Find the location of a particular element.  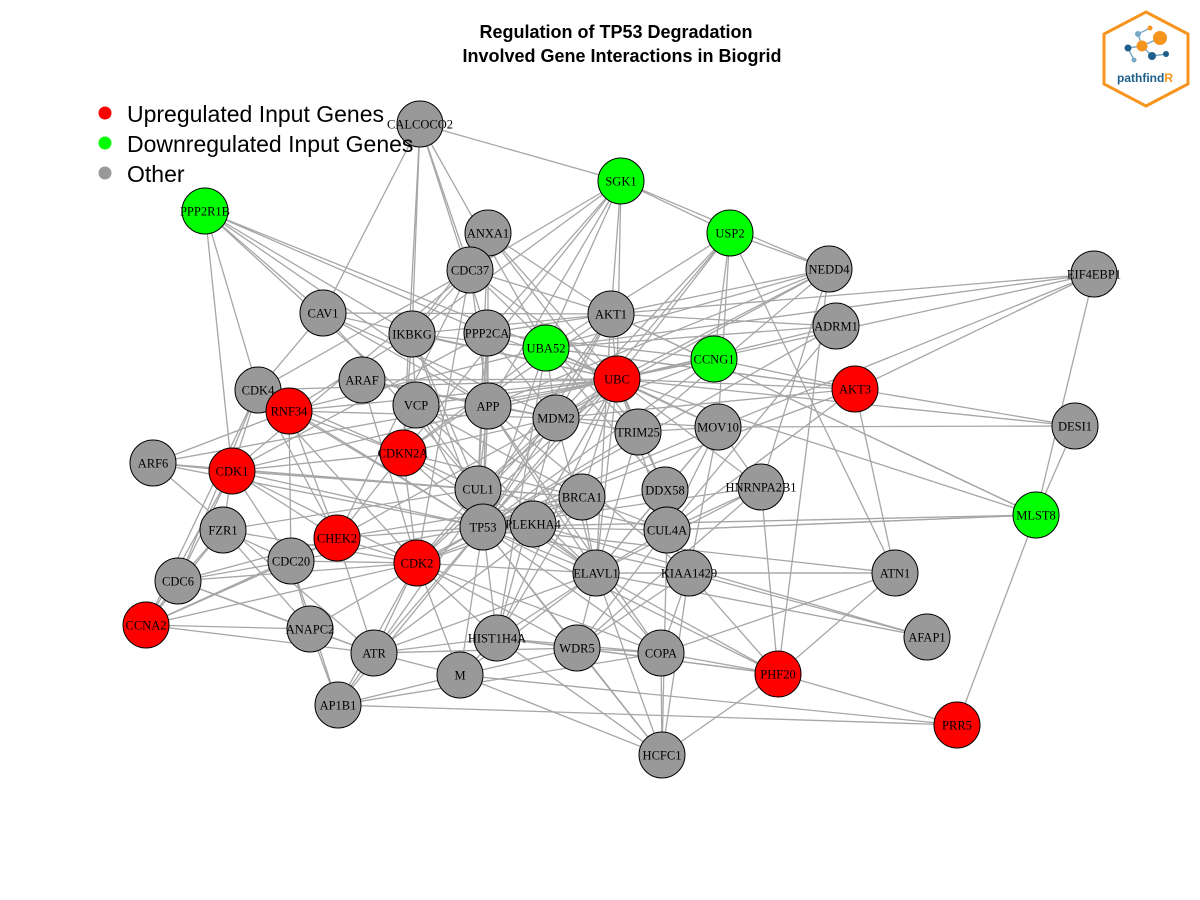

node-ap1b1: AP1B1 is located at coordinates (338, 705).